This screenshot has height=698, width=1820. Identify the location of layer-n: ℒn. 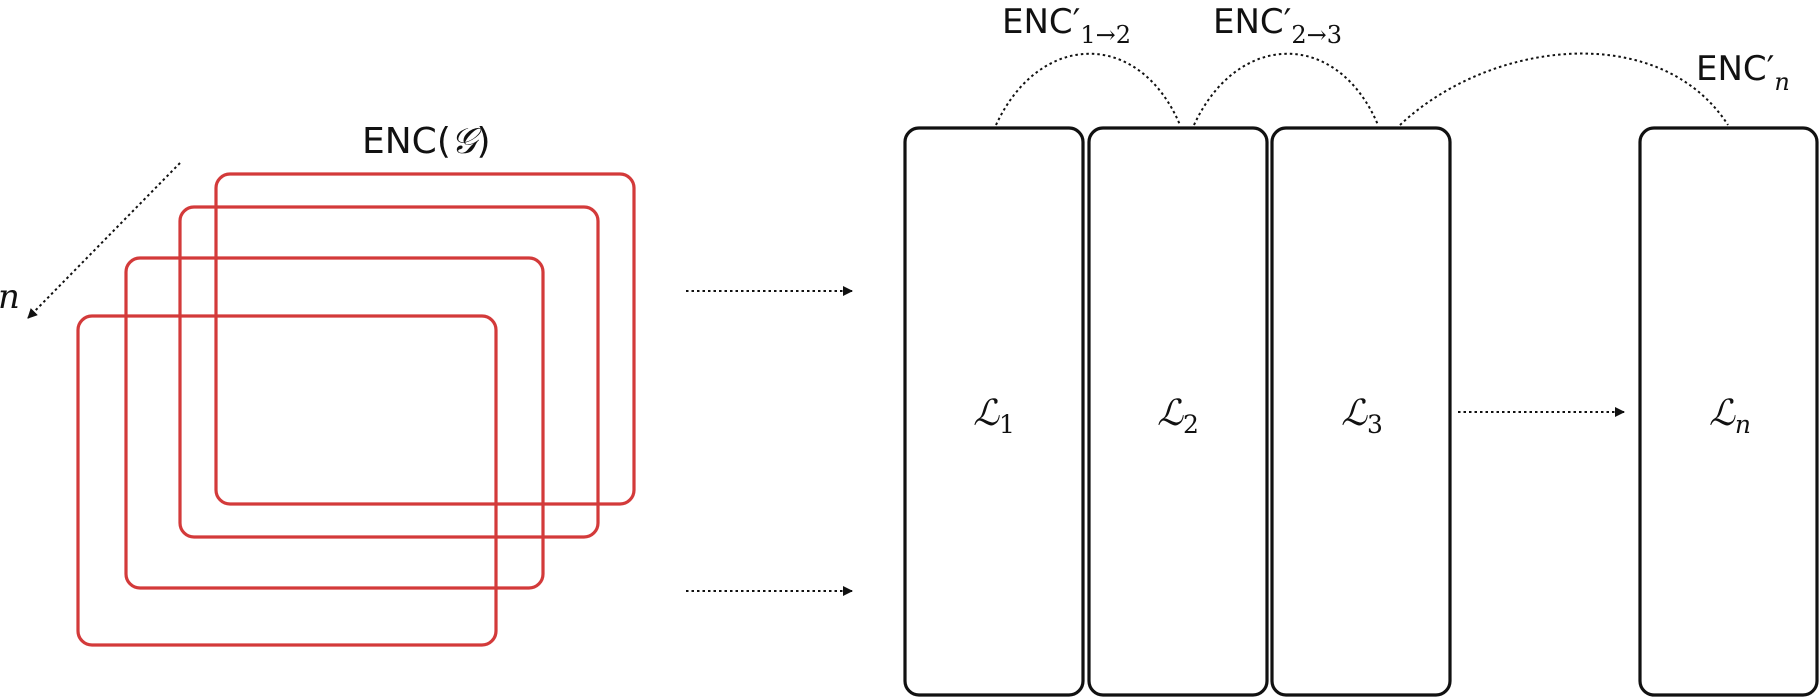
(1728, 411).